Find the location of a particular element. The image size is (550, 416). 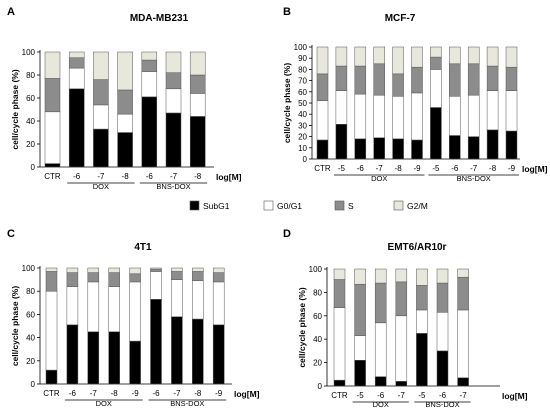

legend-label: SubG1 is located at coordinates (216, 206).